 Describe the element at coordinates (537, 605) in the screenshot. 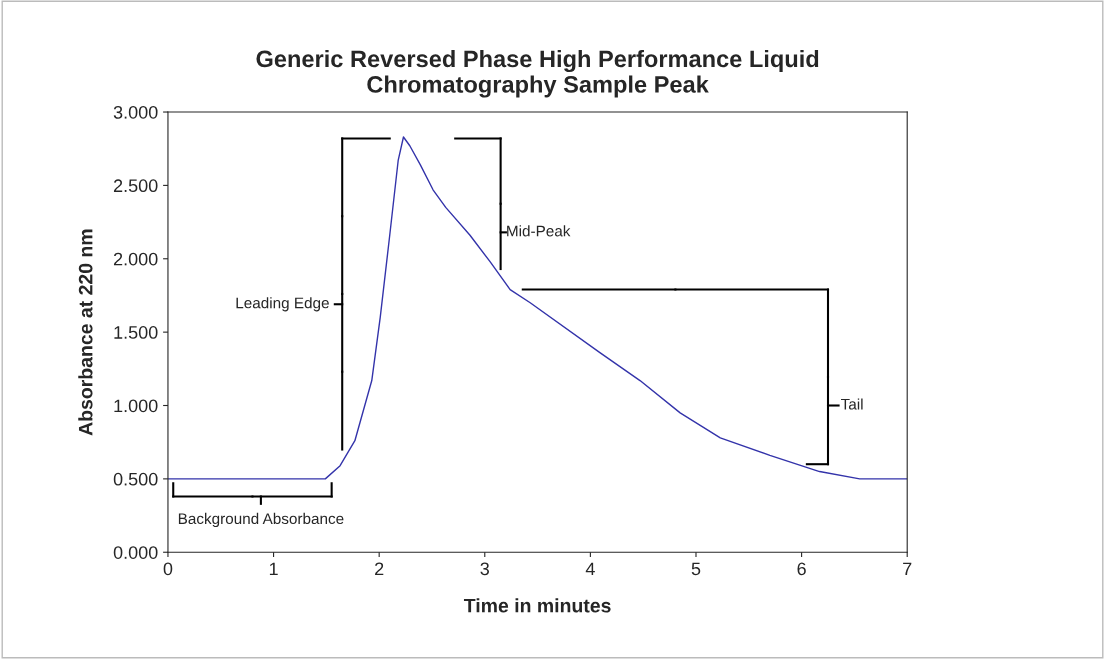

I see `x-axis-title: Time in minutes` at that location.